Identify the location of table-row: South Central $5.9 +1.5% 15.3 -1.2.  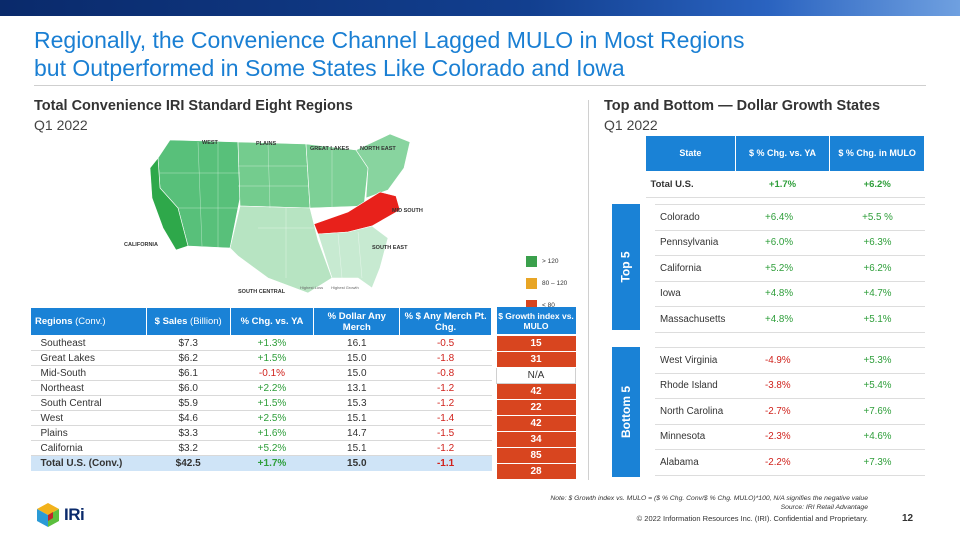
(261, 403).